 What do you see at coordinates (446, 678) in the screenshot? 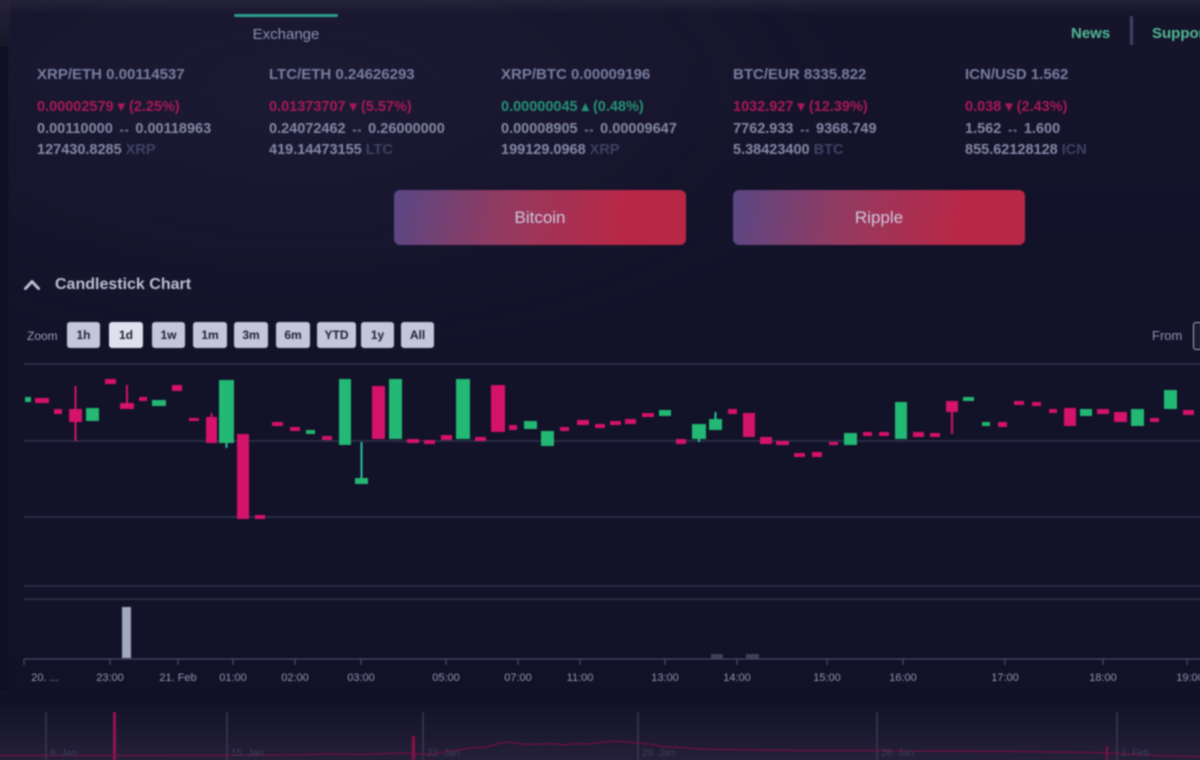
I see `svg-text: 05:00` at bounding box center [446, 678].